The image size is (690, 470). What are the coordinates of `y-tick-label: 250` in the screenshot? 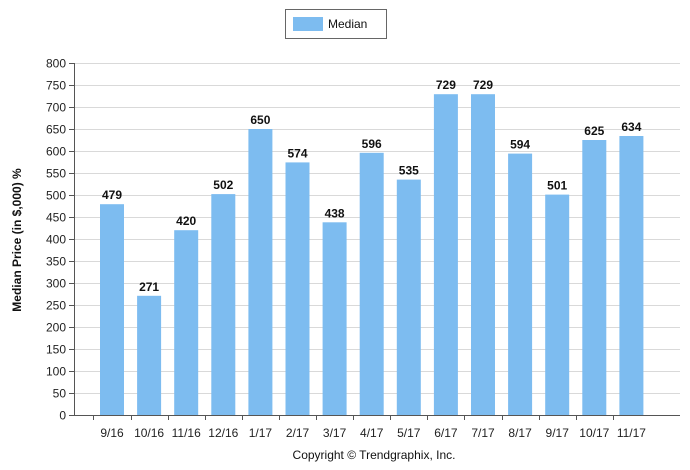 It's located at (56, 306).